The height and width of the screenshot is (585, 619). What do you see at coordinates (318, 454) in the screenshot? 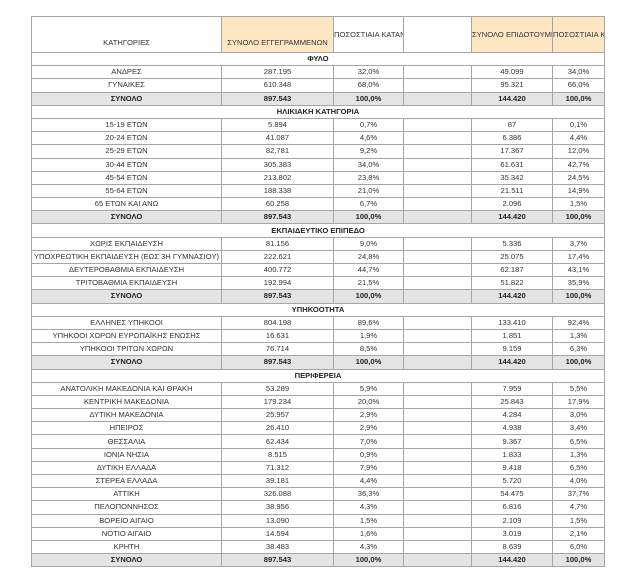
I see `table-row: ΙΟΝΙΑ ΝΗΣΙΑ 8.515 0,9% 1.833 1,3%` at bounding box center [318, 454].